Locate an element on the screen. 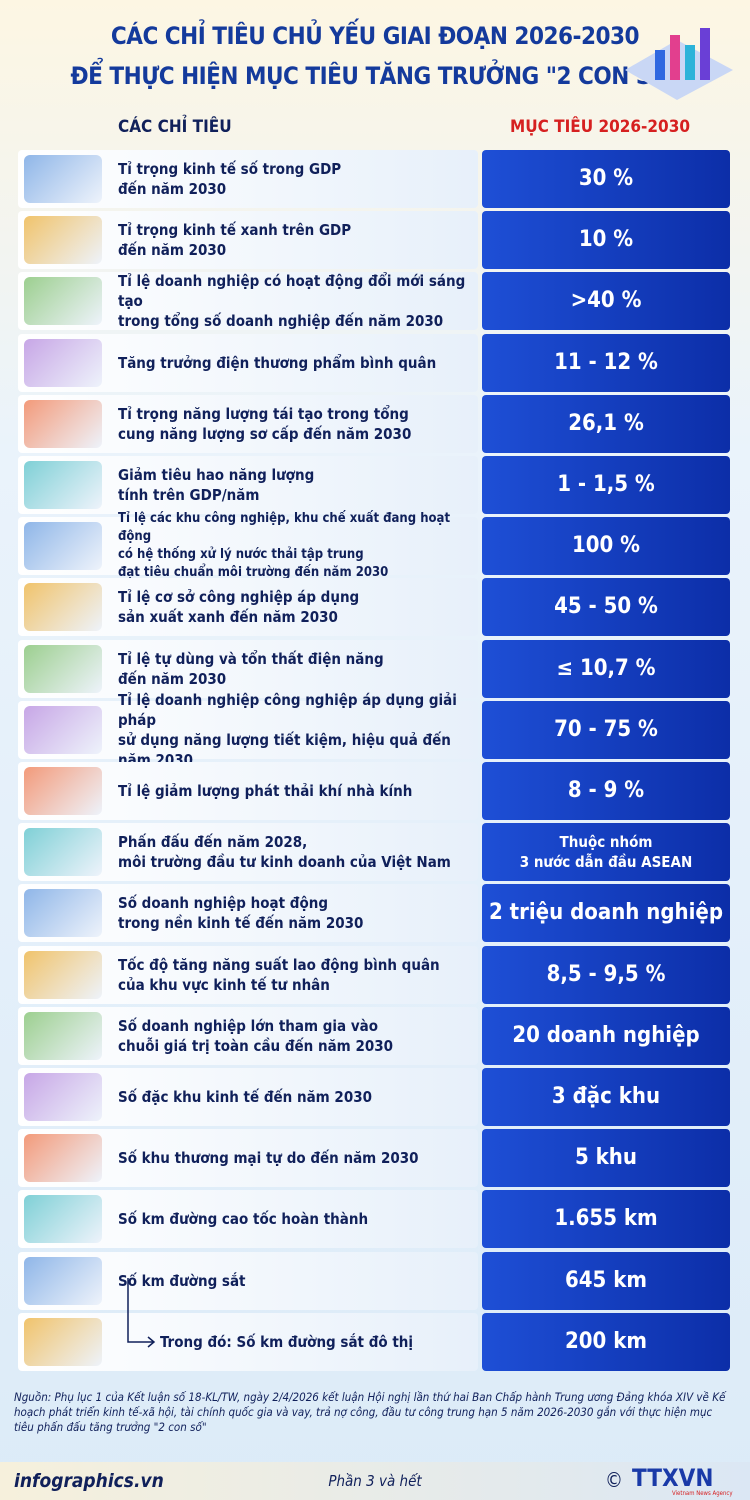 This screenshot has width=750, height=1500. indicator-panel: Số khu thương mại tự do đến năm 2030 is located at coordinates (248, 1158).